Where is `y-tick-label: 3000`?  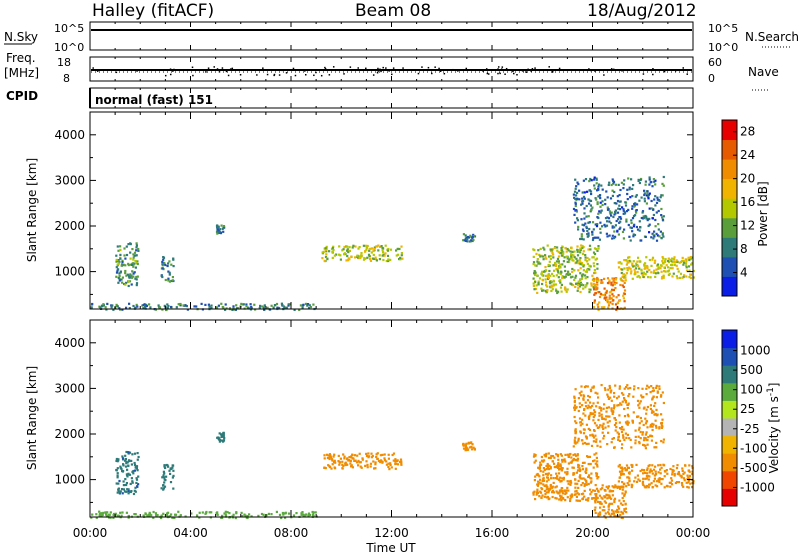 y-tick-label: 3000 is located at coordinates (69, 388).